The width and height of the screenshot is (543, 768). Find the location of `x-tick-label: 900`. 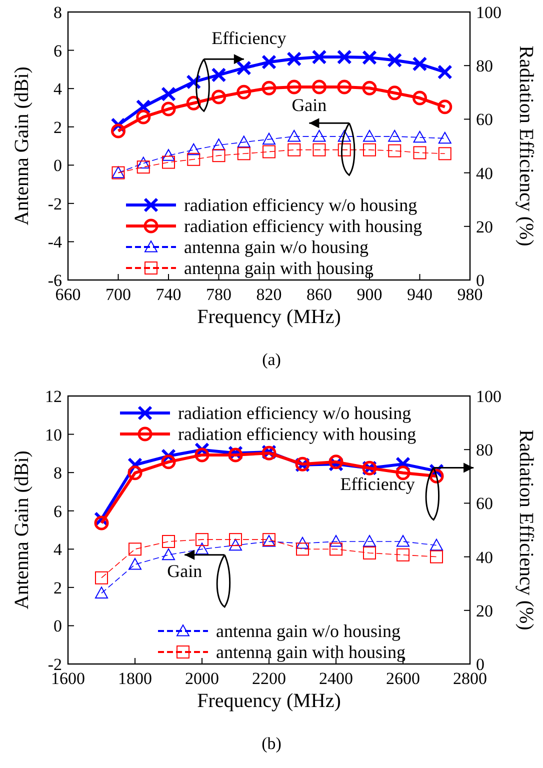

x-tick-label: 900 is located at coordinates (369, 294).